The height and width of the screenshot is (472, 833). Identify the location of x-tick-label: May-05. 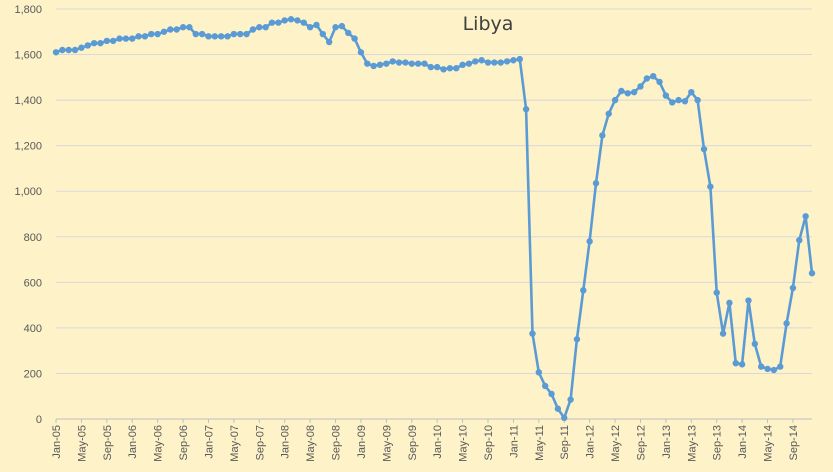
(82, 443).